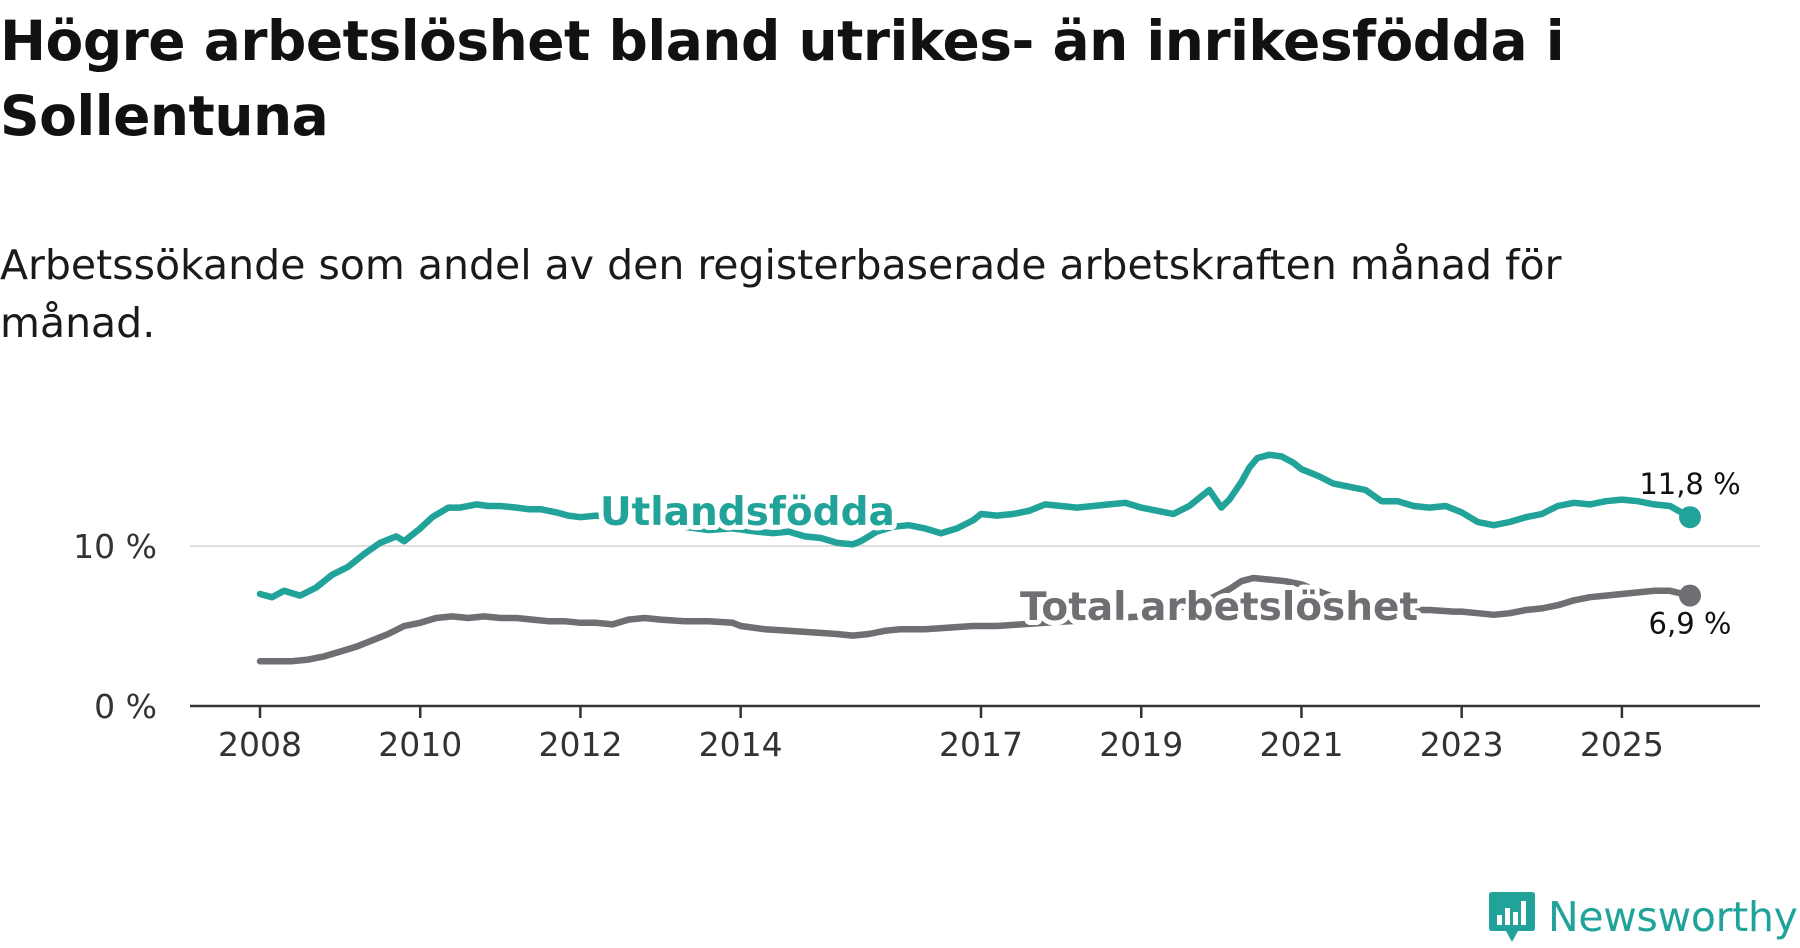 This screenshot has width=1800, height=948. I want to click on gridlines, so click(975, 626).